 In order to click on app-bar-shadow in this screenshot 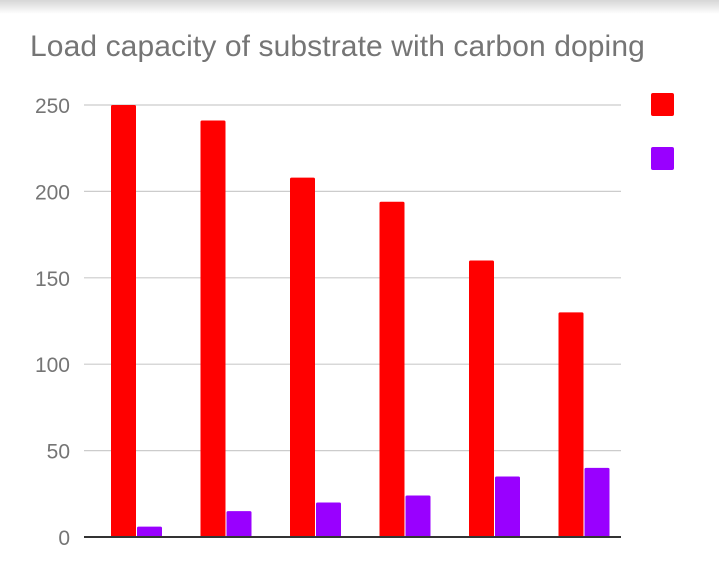, I will do `click(359, 7)`.